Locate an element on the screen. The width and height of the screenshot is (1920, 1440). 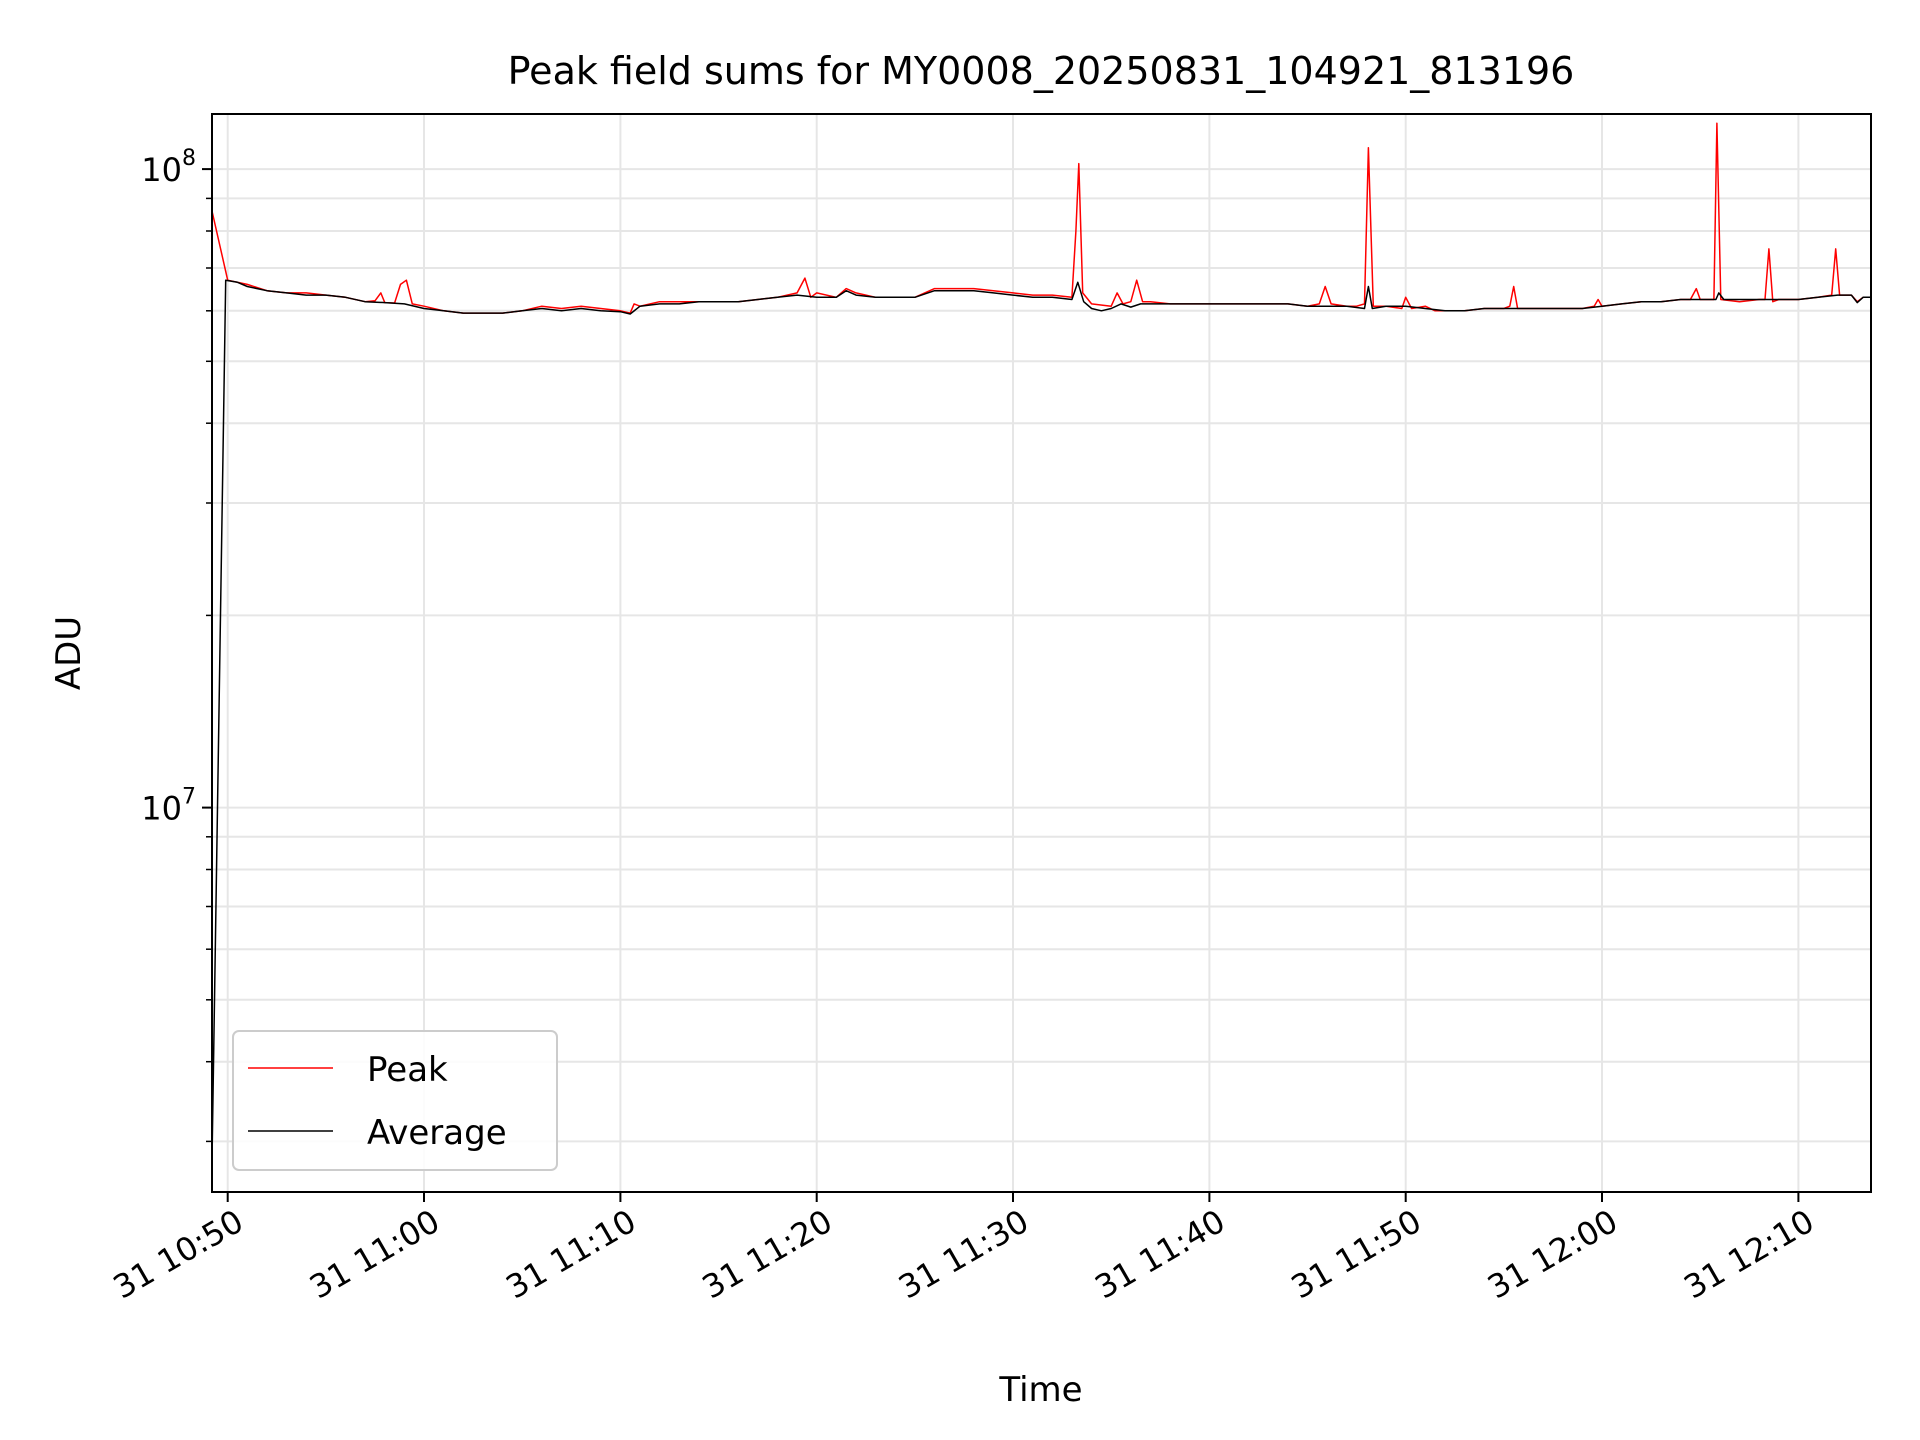
legend: Peak Average is located at coordinates (395, 1100).